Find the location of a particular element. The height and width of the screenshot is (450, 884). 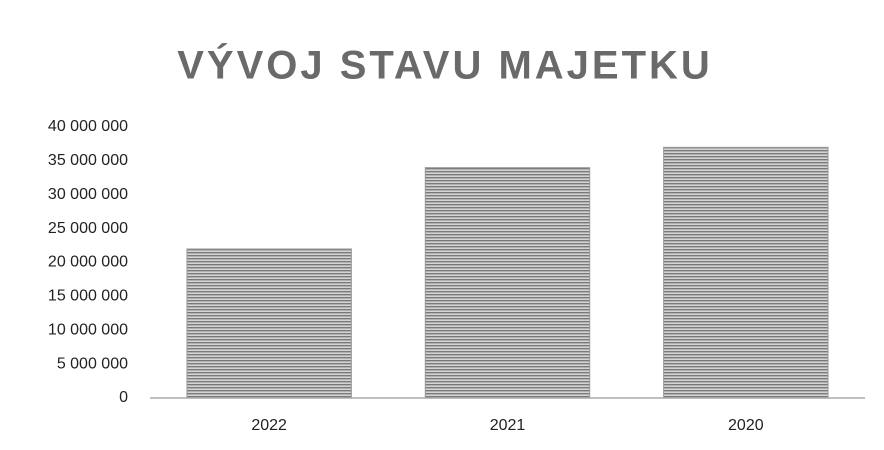

x-tick-label: 2021 is located at coordinates (508, 425).